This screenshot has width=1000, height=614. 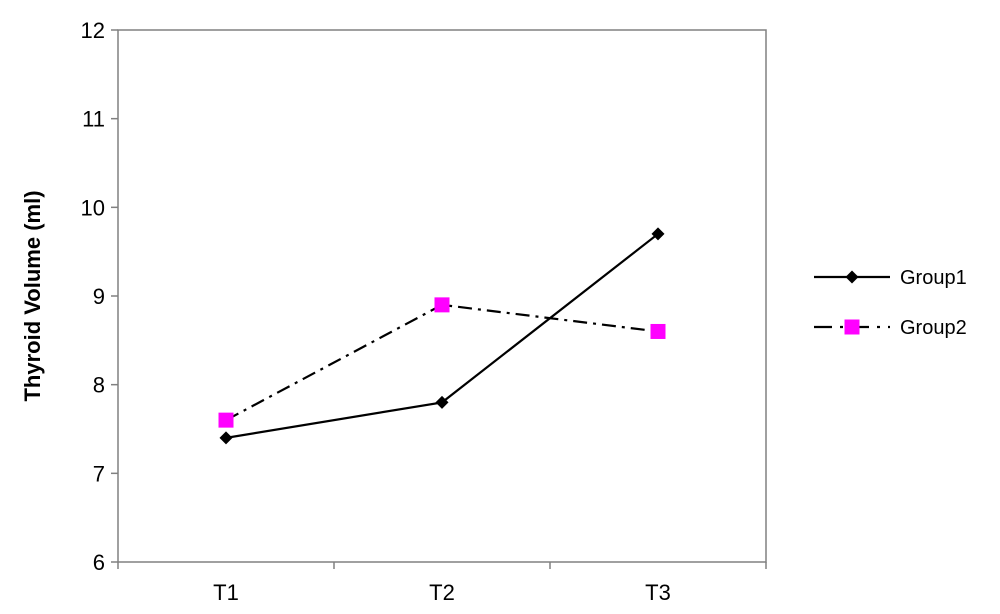 What do you see at coordinates (890, 303) in the screenshot?
I see `legend: Group1 Group2` at bounding box center [890, 303].